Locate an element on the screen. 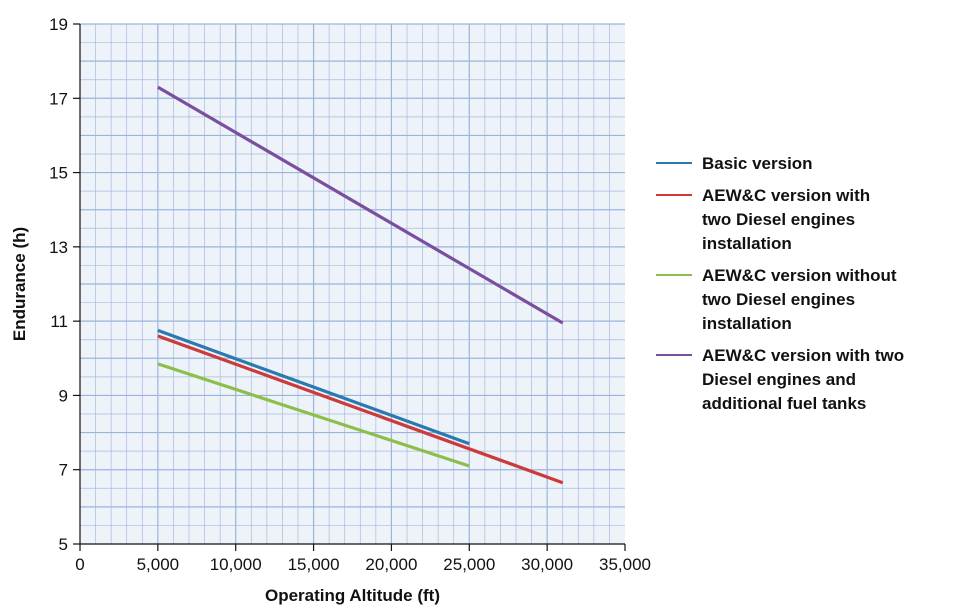 The width and height of the screenshot is (955, 611). y-tick-label: 17 is located at coordinates (58, 98).